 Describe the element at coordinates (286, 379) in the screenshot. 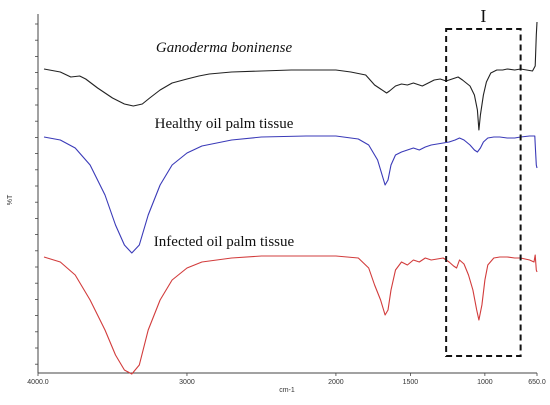

I see `x-axis-ticks: 4000.0 3000 2000 1500 1000 650.0` at that location.